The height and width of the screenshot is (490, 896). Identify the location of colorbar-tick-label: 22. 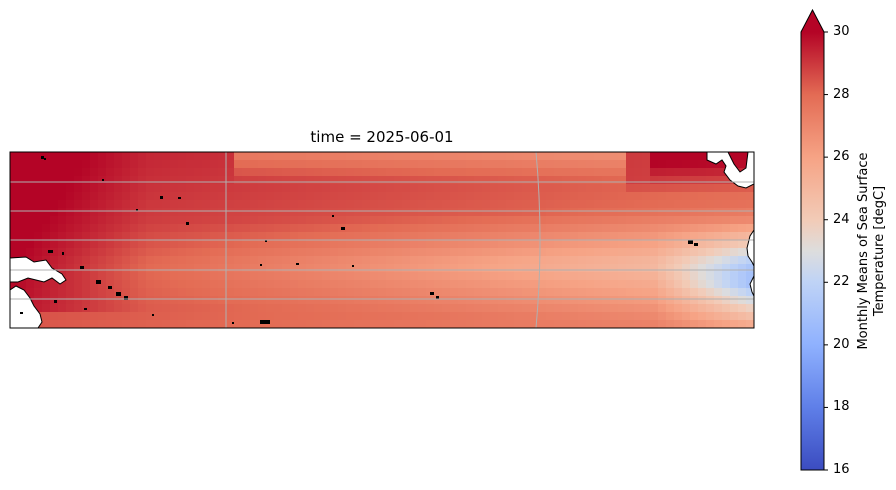
(841, 282).